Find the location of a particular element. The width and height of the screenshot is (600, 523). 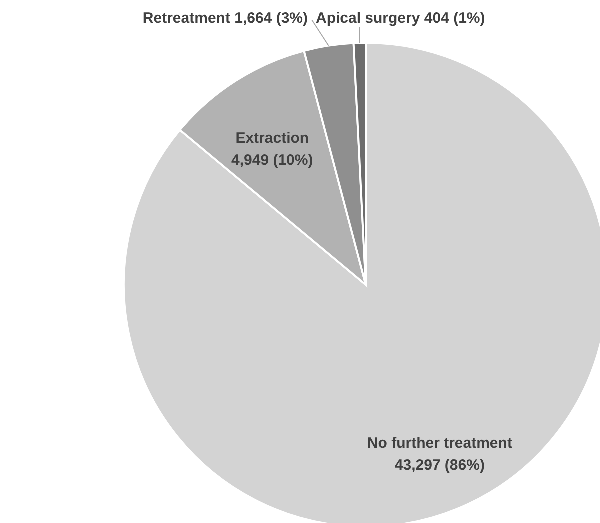

data-label: 4,949 (10%) is located at coordinates (273, 161).